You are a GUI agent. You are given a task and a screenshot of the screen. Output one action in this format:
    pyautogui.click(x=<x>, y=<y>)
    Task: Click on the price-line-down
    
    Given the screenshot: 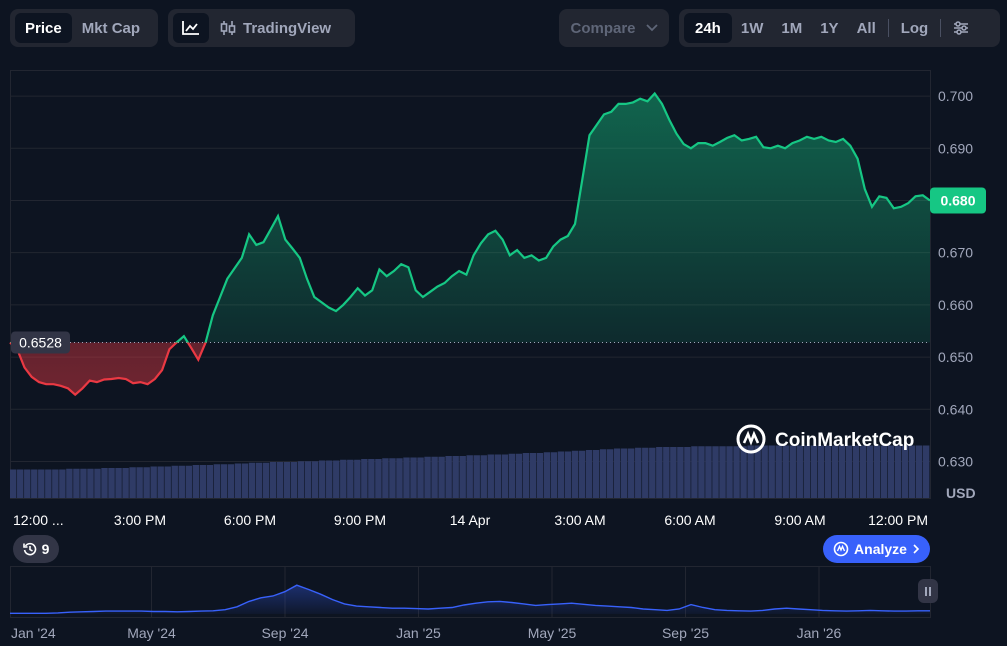 What is the action you would take?
    pyautogui.click(x=108, y=369)
    